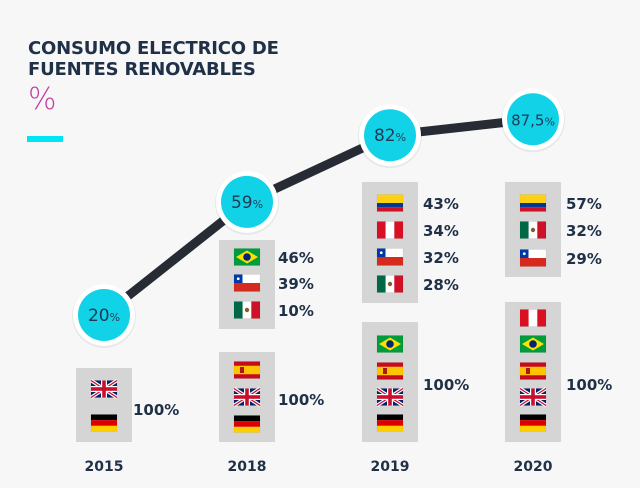  I want to click on country-percentage: 29%, so click(584, 259).